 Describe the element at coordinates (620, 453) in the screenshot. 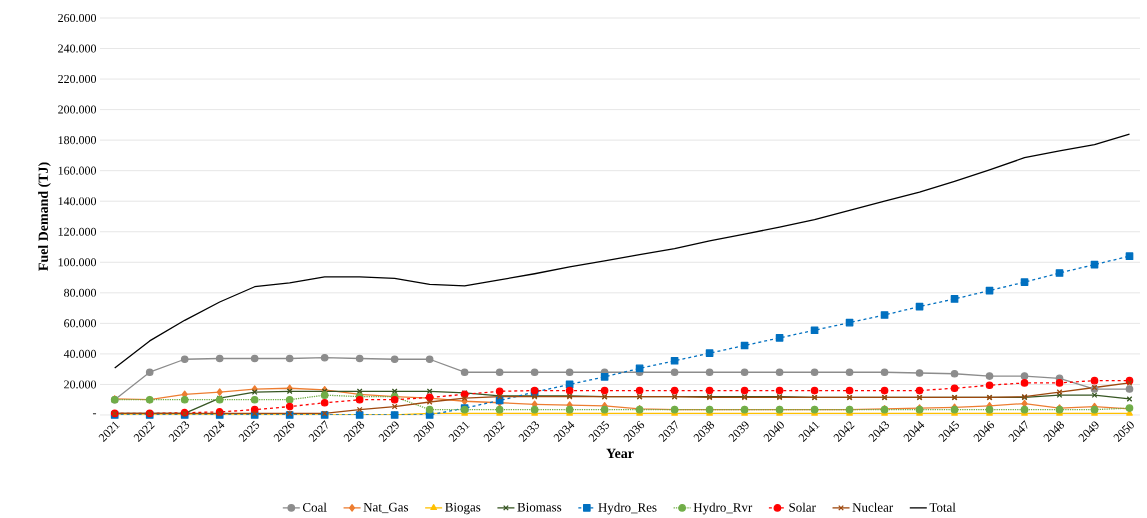

I see `x-axis-title: Year` at that location.